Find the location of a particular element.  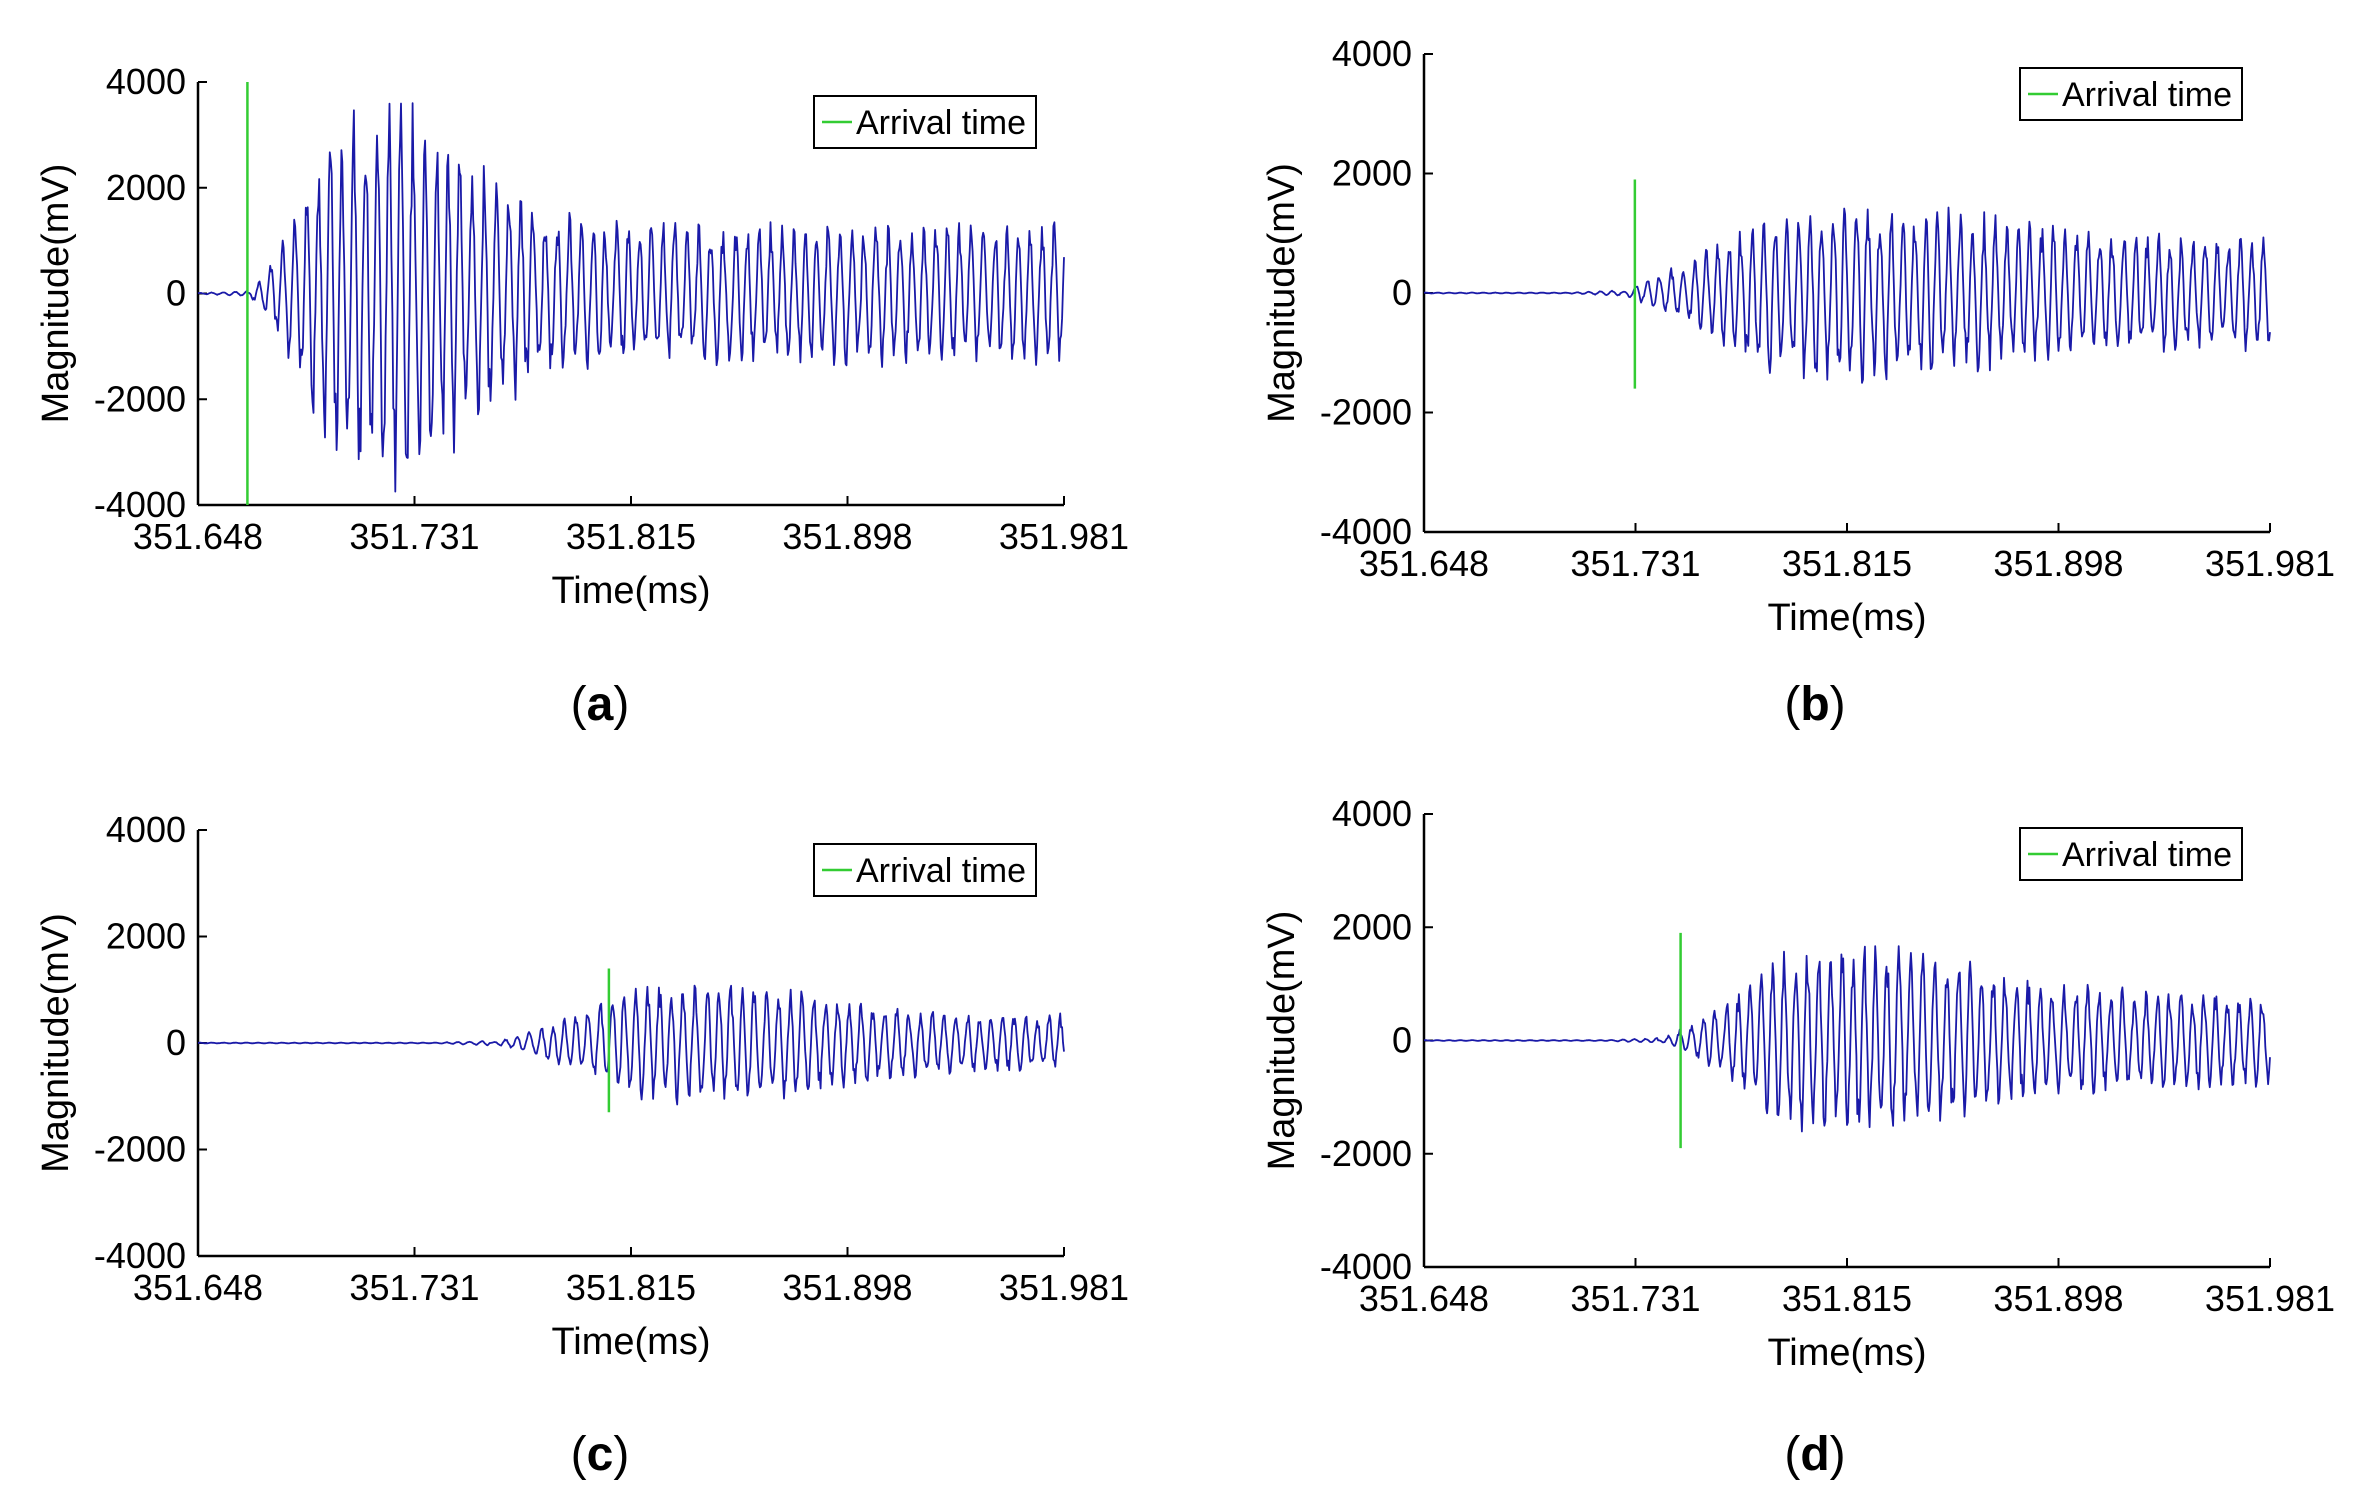

panel-caption-letter: c is located at coordinates (600, 1454).